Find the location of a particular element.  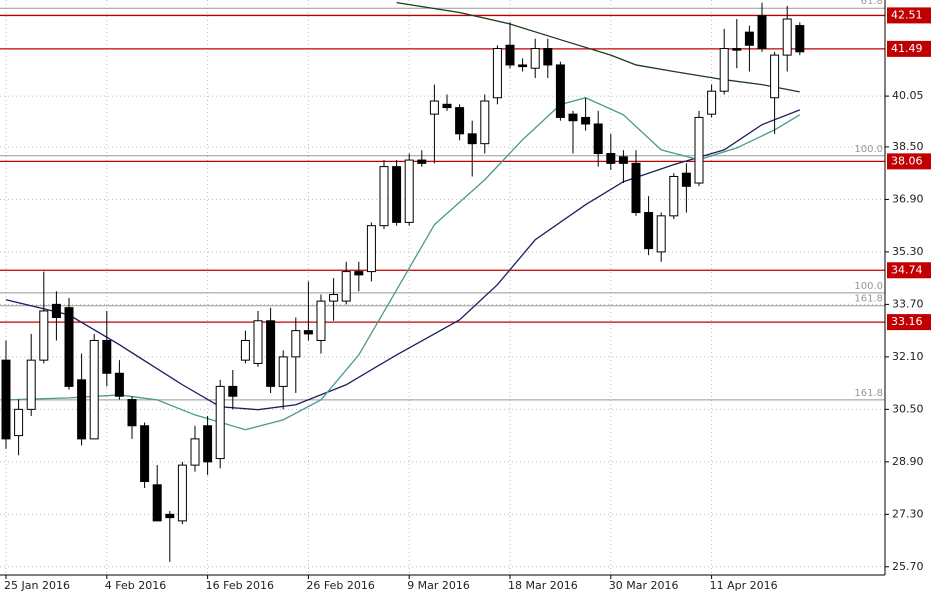

x-tick-label: 4 Feb 2016 is located at coordinates (135, 585).